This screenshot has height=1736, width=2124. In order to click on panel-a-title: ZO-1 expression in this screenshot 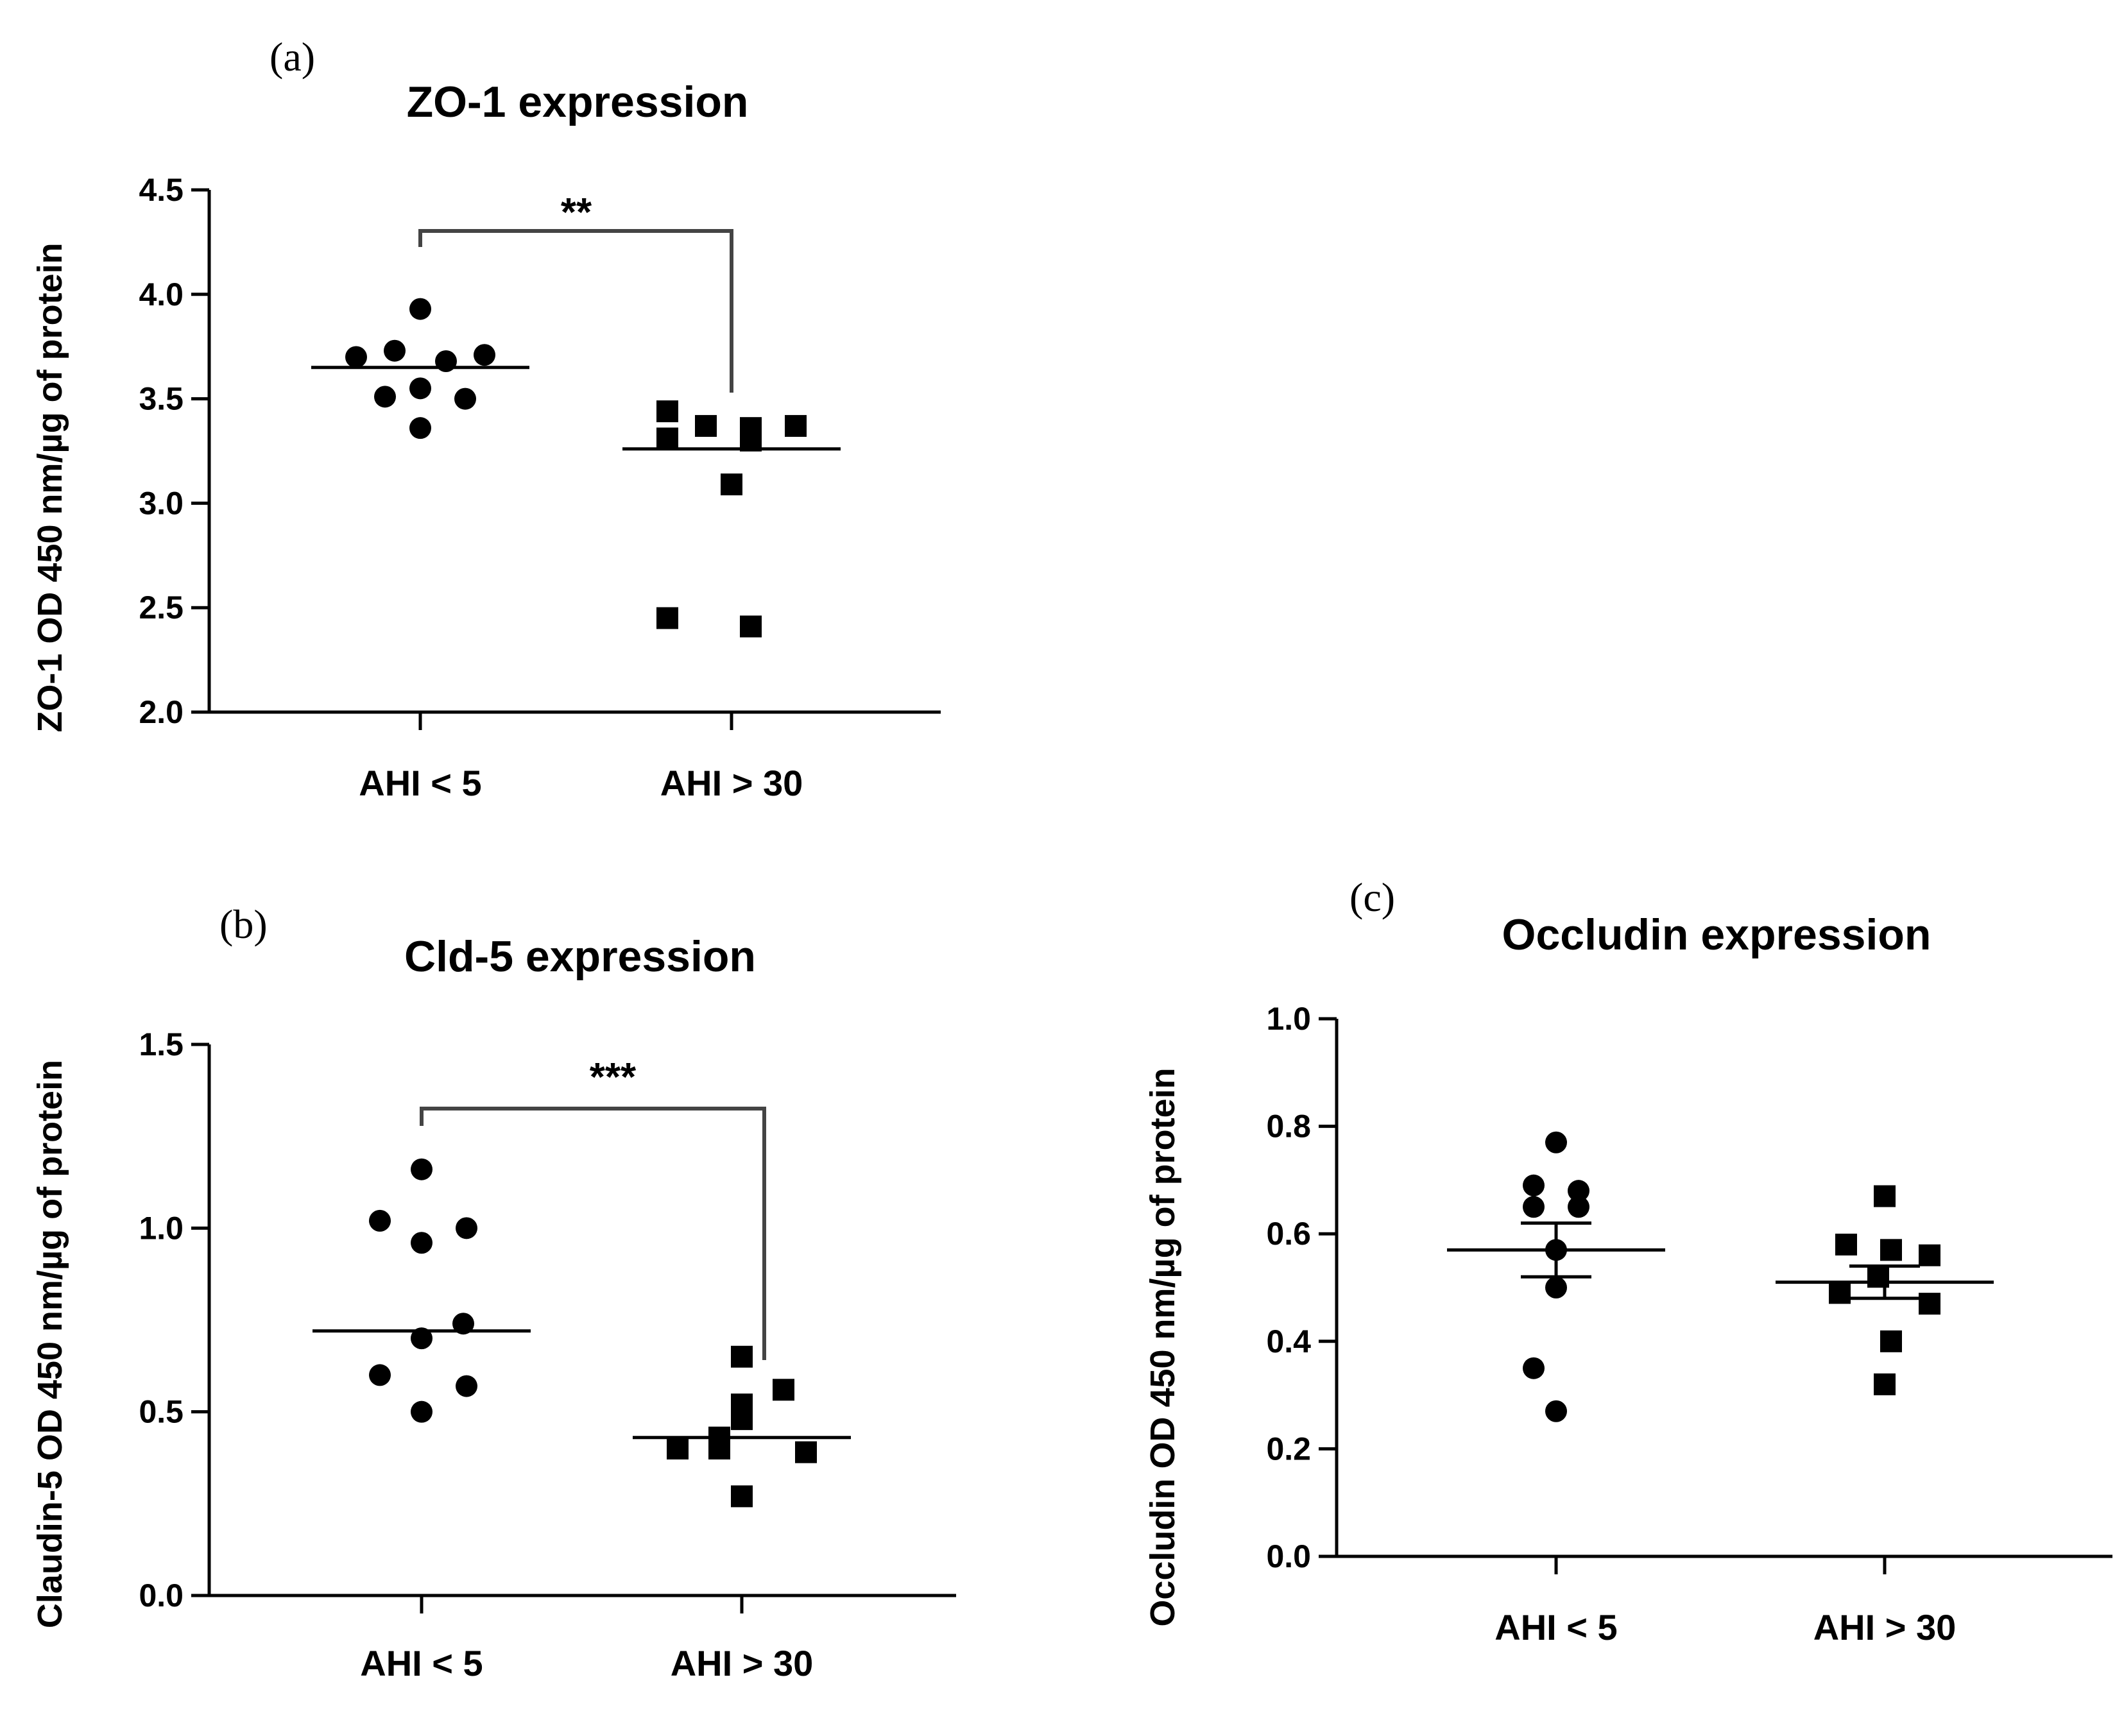, I will do `click(578, 102)`.